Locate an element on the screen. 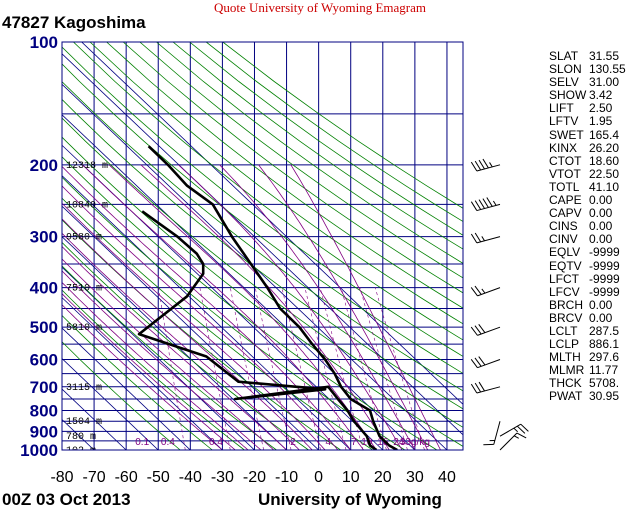 The image size is (640, 512). mixing-ratio-label: 33g/kg is located at coordinates (415, 442).